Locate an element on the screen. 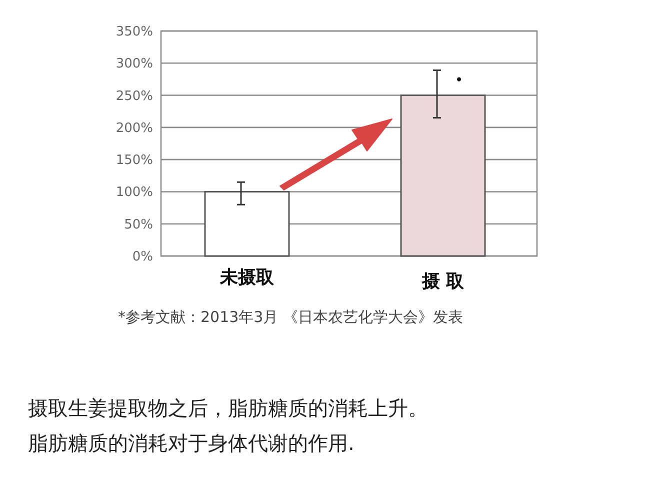  y-tick-label: 350% is located at coordinates (134, 32).